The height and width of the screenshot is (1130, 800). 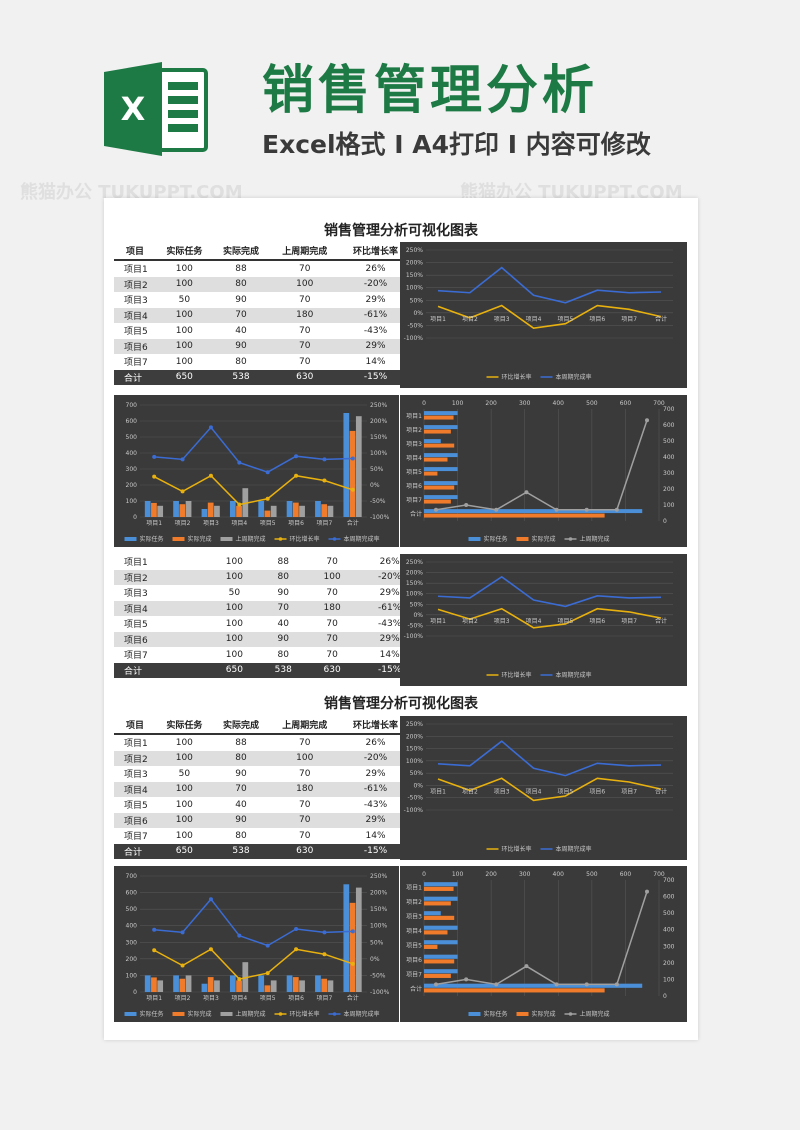 What do you see at coordinates (414, 636) in the screenshot?
I see `axis-tick-label: -100%` at bounding box center [414, 636].